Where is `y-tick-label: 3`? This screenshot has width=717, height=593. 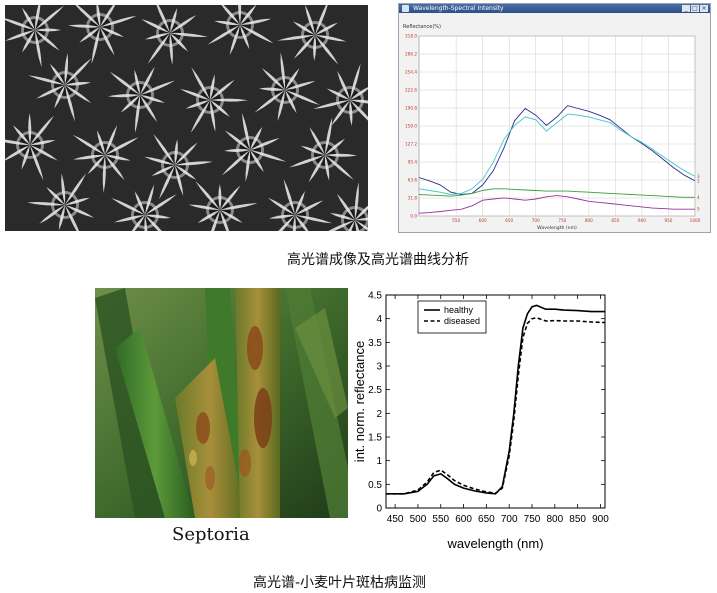 y-tick-label: 3 is located at coordinates (379, 367).